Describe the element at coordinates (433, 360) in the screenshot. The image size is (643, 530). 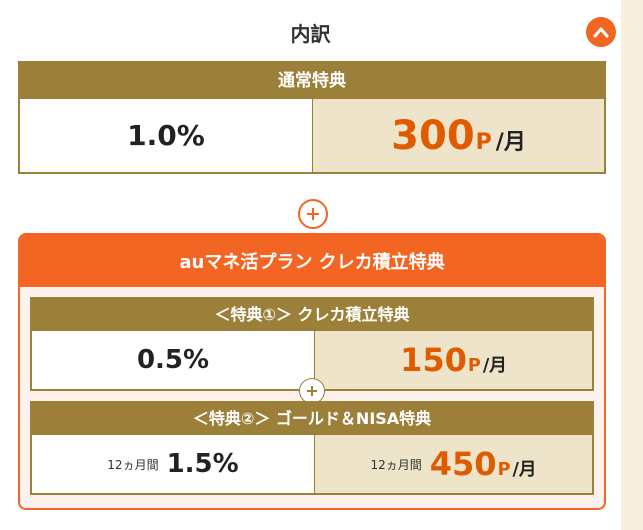
I see `benefit1-points-value: 150` at that location.